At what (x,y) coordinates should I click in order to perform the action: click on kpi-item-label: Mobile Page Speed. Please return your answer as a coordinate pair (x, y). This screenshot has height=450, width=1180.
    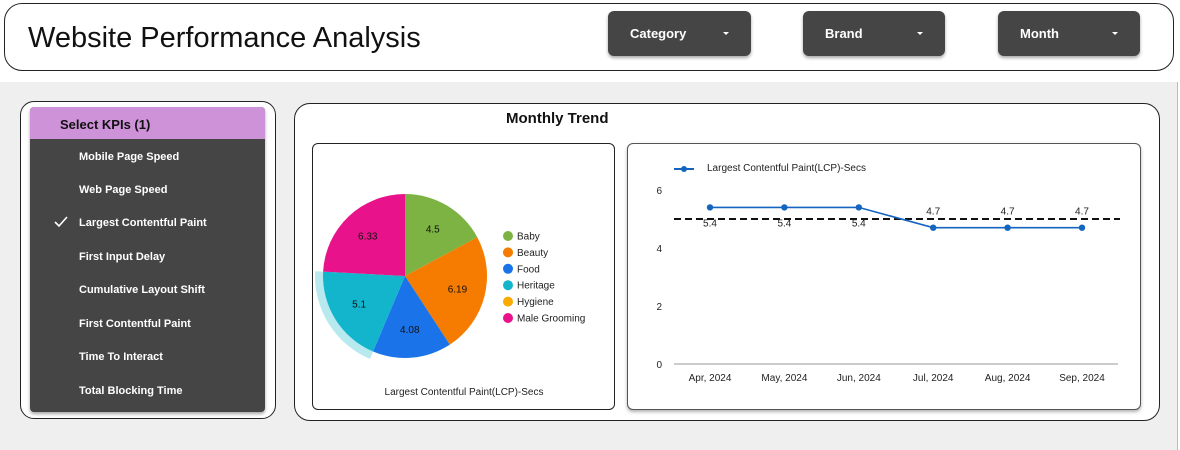
    Looking at the image, I should click on (129, 157).